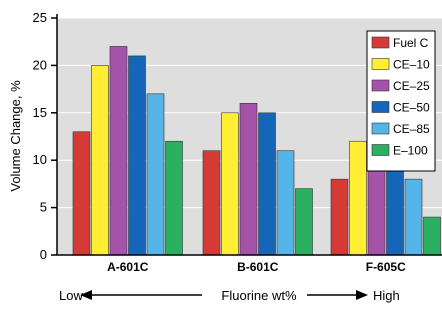 The width and height of the screenshot is (442, 329). Describe the element at coordinates (386, 267) in the screenshot. I see `x-tick-label: F-605C` at that location.